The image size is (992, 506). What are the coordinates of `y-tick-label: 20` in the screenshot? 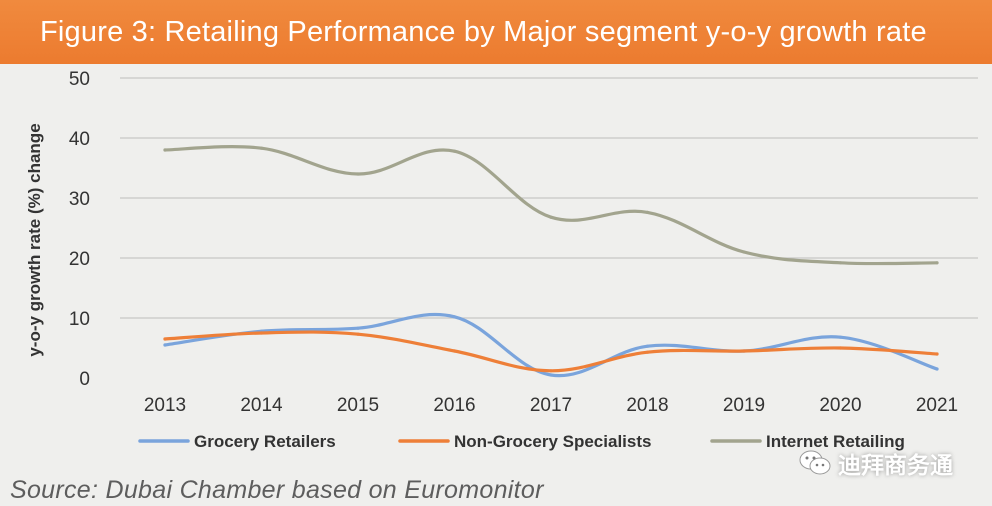 It's located at (79, 259).